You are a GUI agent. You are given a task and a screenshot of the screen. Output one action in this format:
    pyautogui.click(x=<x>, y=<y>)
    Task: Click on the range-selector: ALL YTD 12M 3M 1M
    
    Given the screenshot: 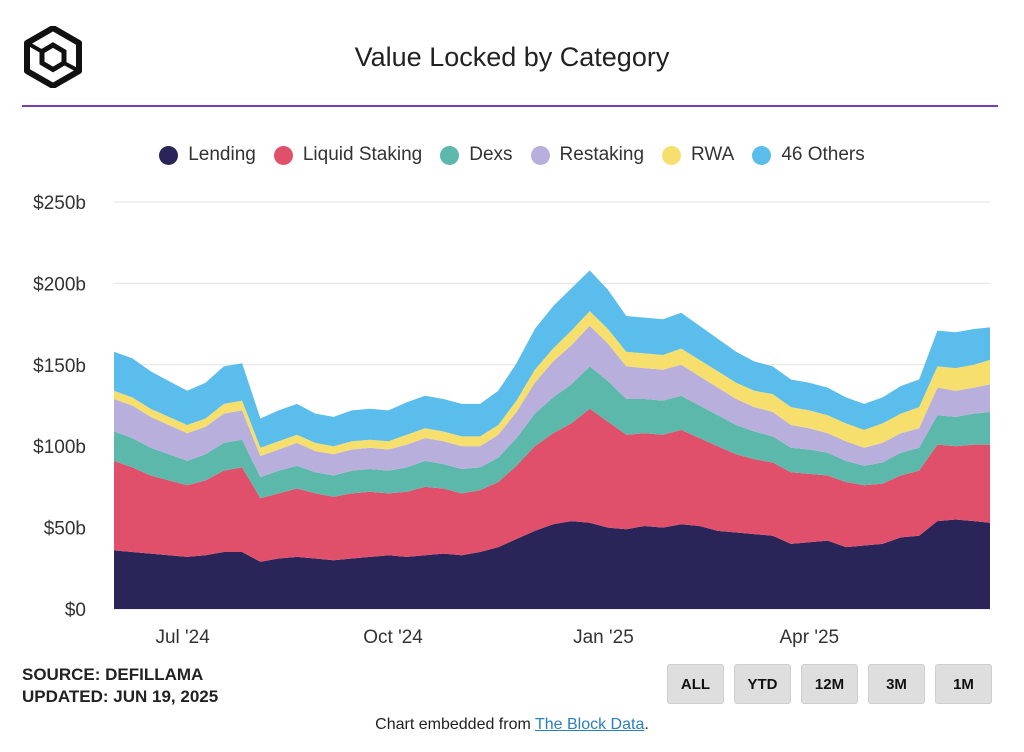 What is the action you would take?
    pyautogui.click(x=829, y=684)
    